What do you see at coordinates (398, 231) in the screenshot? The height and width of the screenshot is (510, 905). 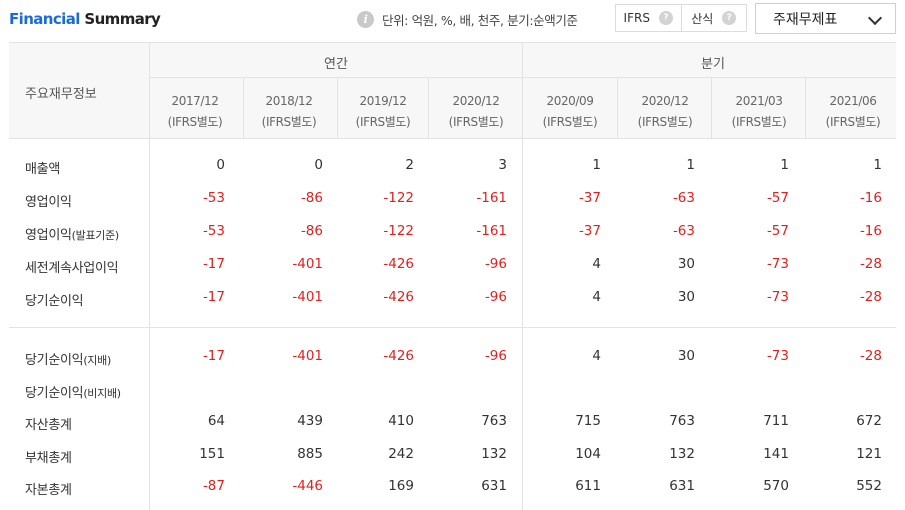 I see `value-cell: -122` at bounding box center [398, 231].